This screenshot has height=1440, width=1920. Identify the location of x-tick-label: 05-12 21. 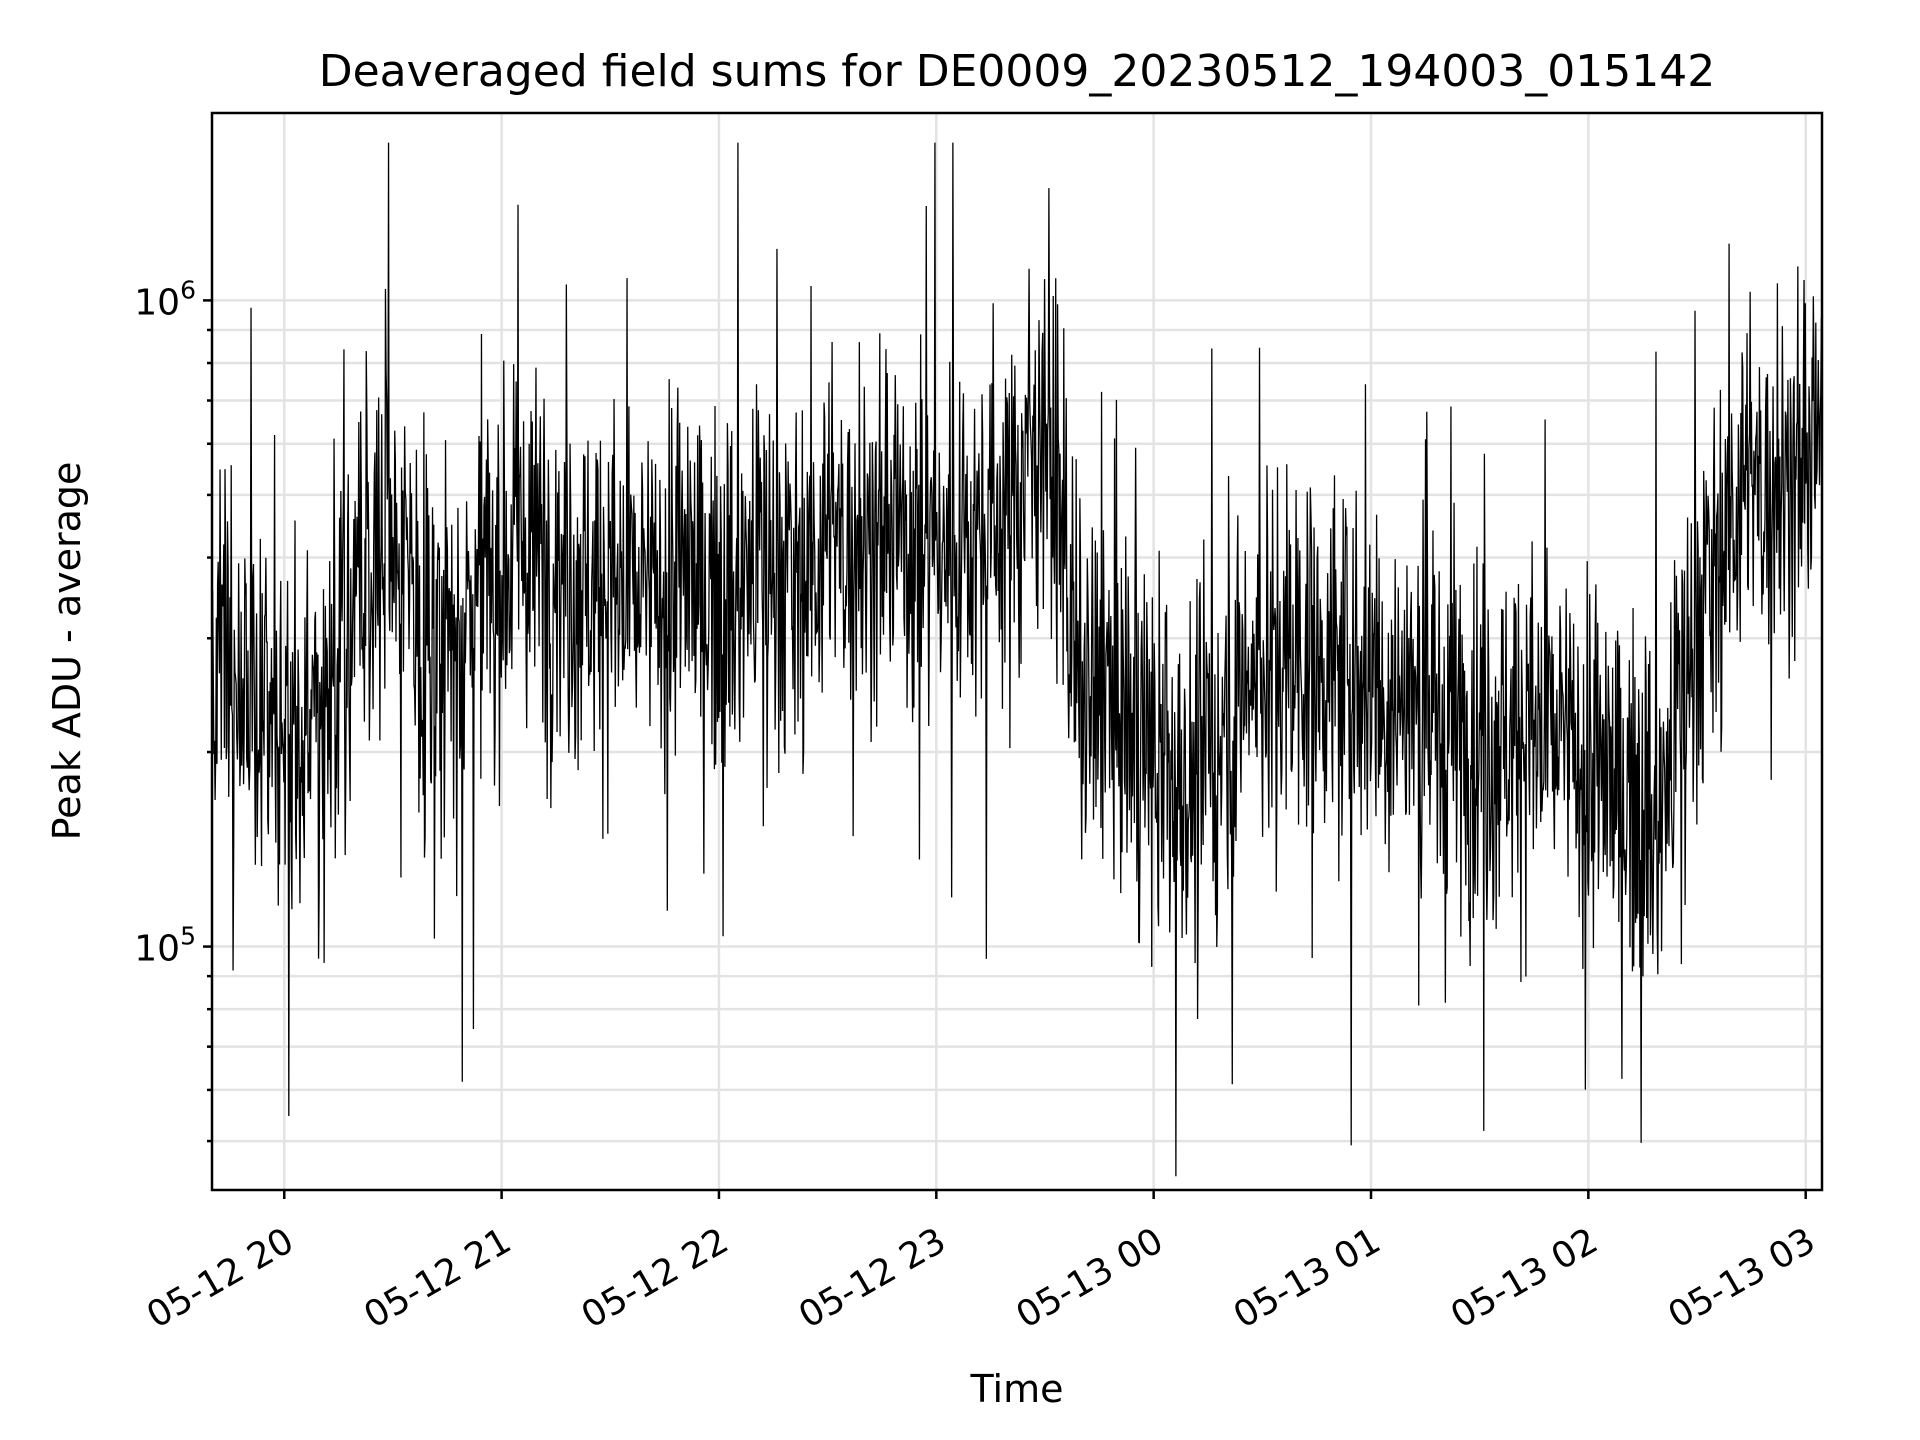
(437, 1278).